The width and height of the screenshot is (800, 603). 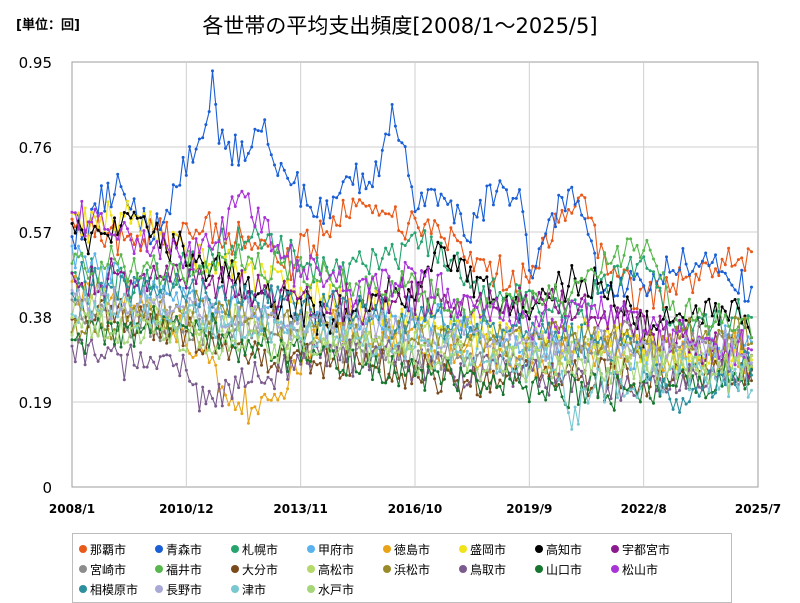 What do you see at coordinates (117, 549) in the screenshot?
I see `legend-item: 那覇市` at bounding box center [117, 549].